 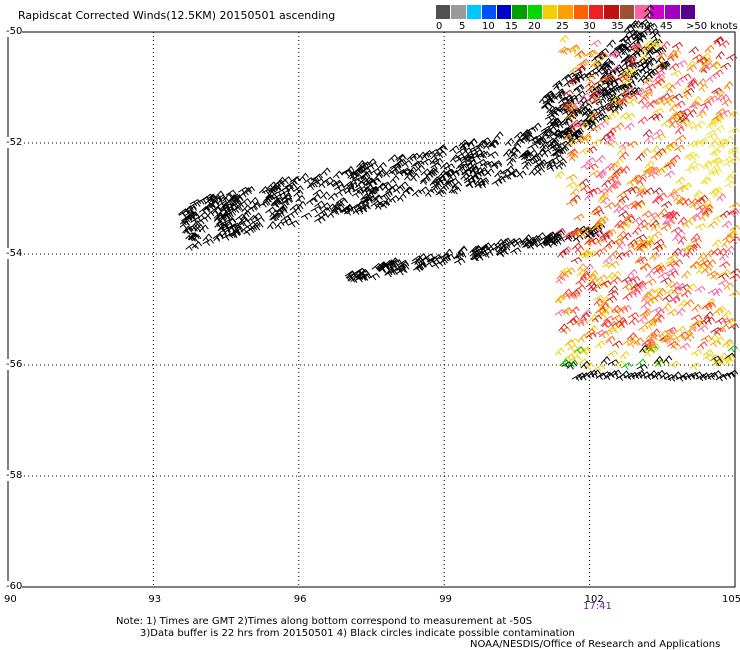 I want to click on latitude-label: -50, so click(x=14, y=31).